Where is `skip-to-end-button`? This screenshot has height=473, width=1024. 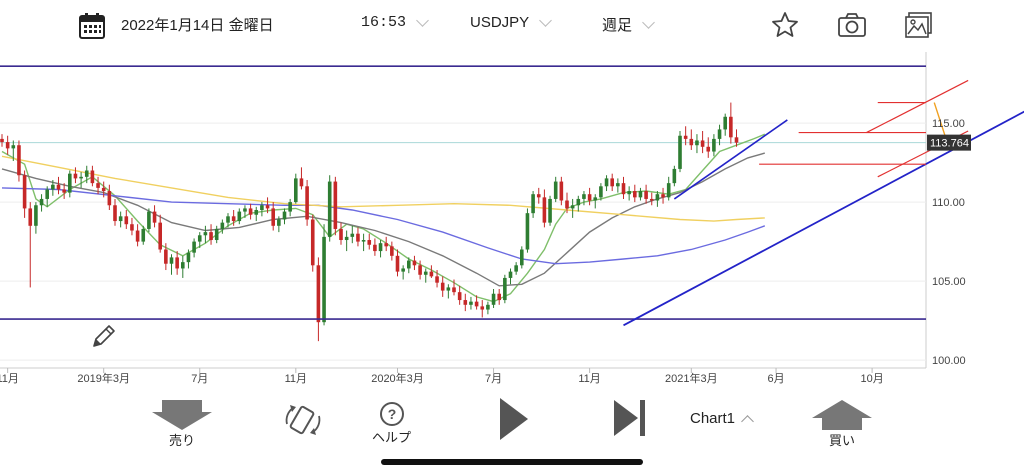
skip-to-end-button is located at coordinates (630, 418).